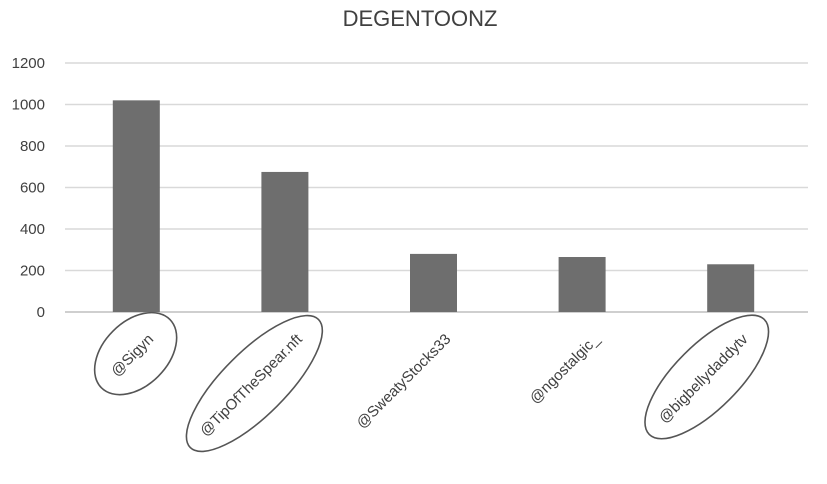  Describe the element at coordinates (28, 105) in the screenshot. I see `y-tick-label: 1000` at that location.